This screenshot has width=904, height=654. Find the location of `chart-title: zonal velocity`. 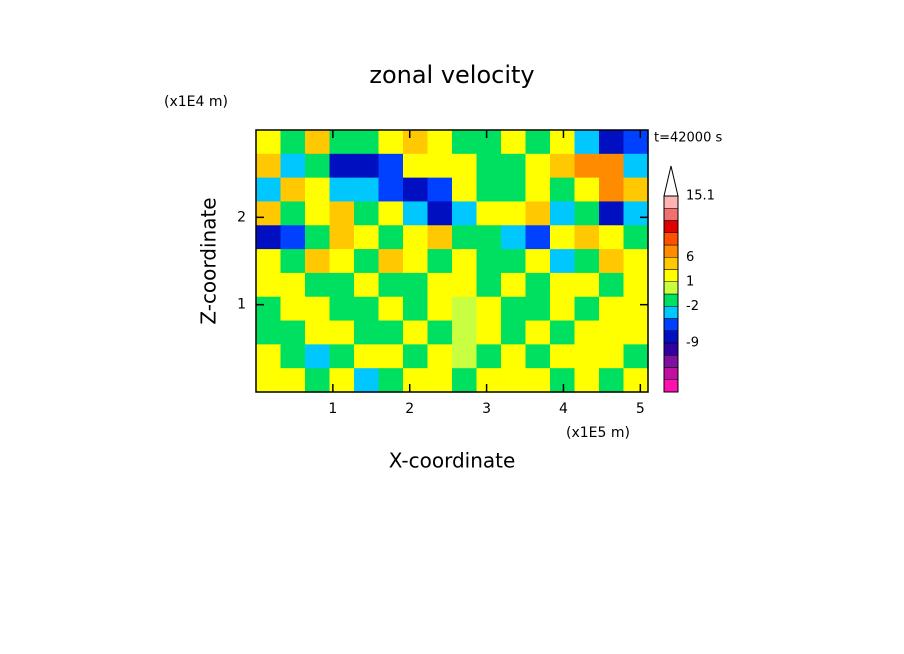

chart-title: zonal velocity is located at coordinates (451, 75).